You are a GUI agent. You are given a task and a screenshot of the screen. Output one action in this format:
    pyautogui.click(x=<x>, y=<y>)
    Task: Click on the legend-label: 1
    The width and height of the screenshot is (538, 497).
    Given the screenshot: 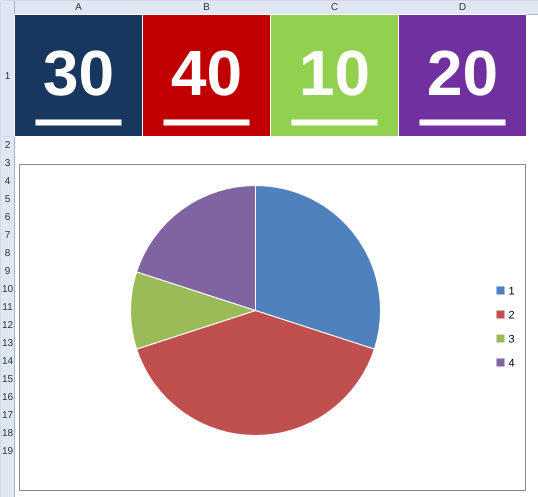 What is the action you would take?
    pyautogui.click(x=511, y=292)
    